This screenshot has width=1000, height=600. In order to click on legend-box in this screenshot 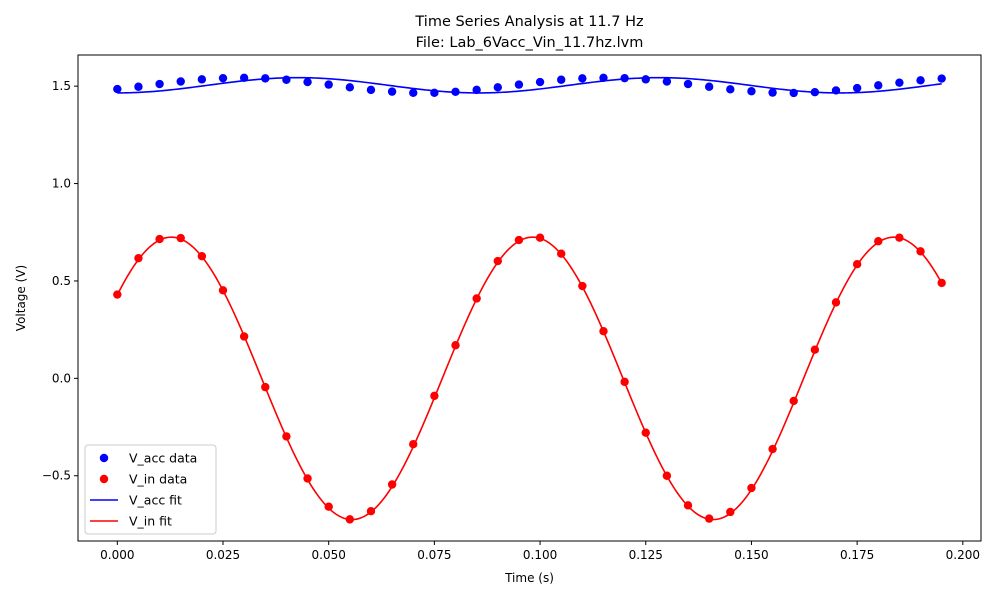, I will do `click(150, 489)`.